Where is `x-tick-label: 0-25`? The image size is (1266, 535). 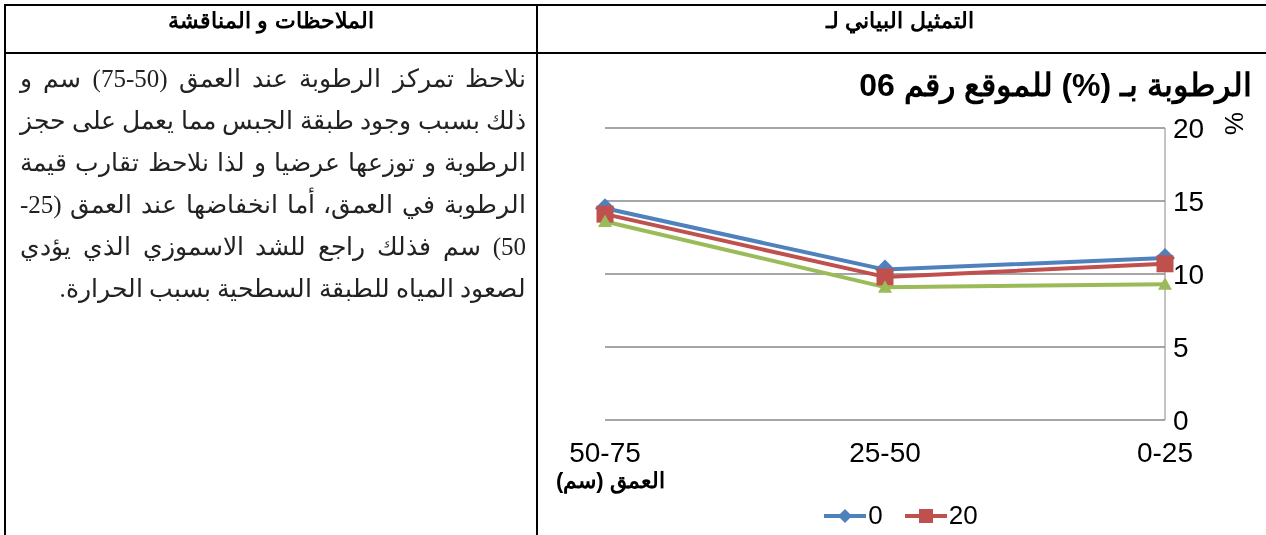
x-tick-label: 0-25 is located at coordinates (1165, 452).